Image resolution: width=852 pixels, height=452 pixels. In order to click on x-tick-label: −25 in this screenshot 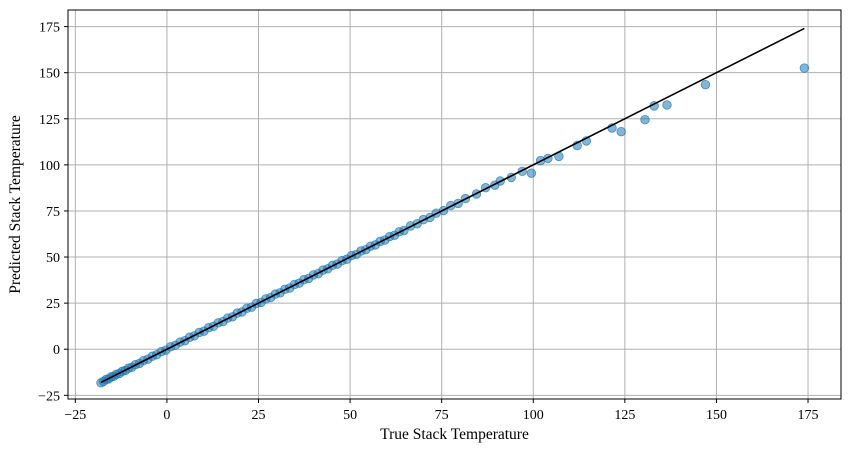, I will do `click(75, 415)`.